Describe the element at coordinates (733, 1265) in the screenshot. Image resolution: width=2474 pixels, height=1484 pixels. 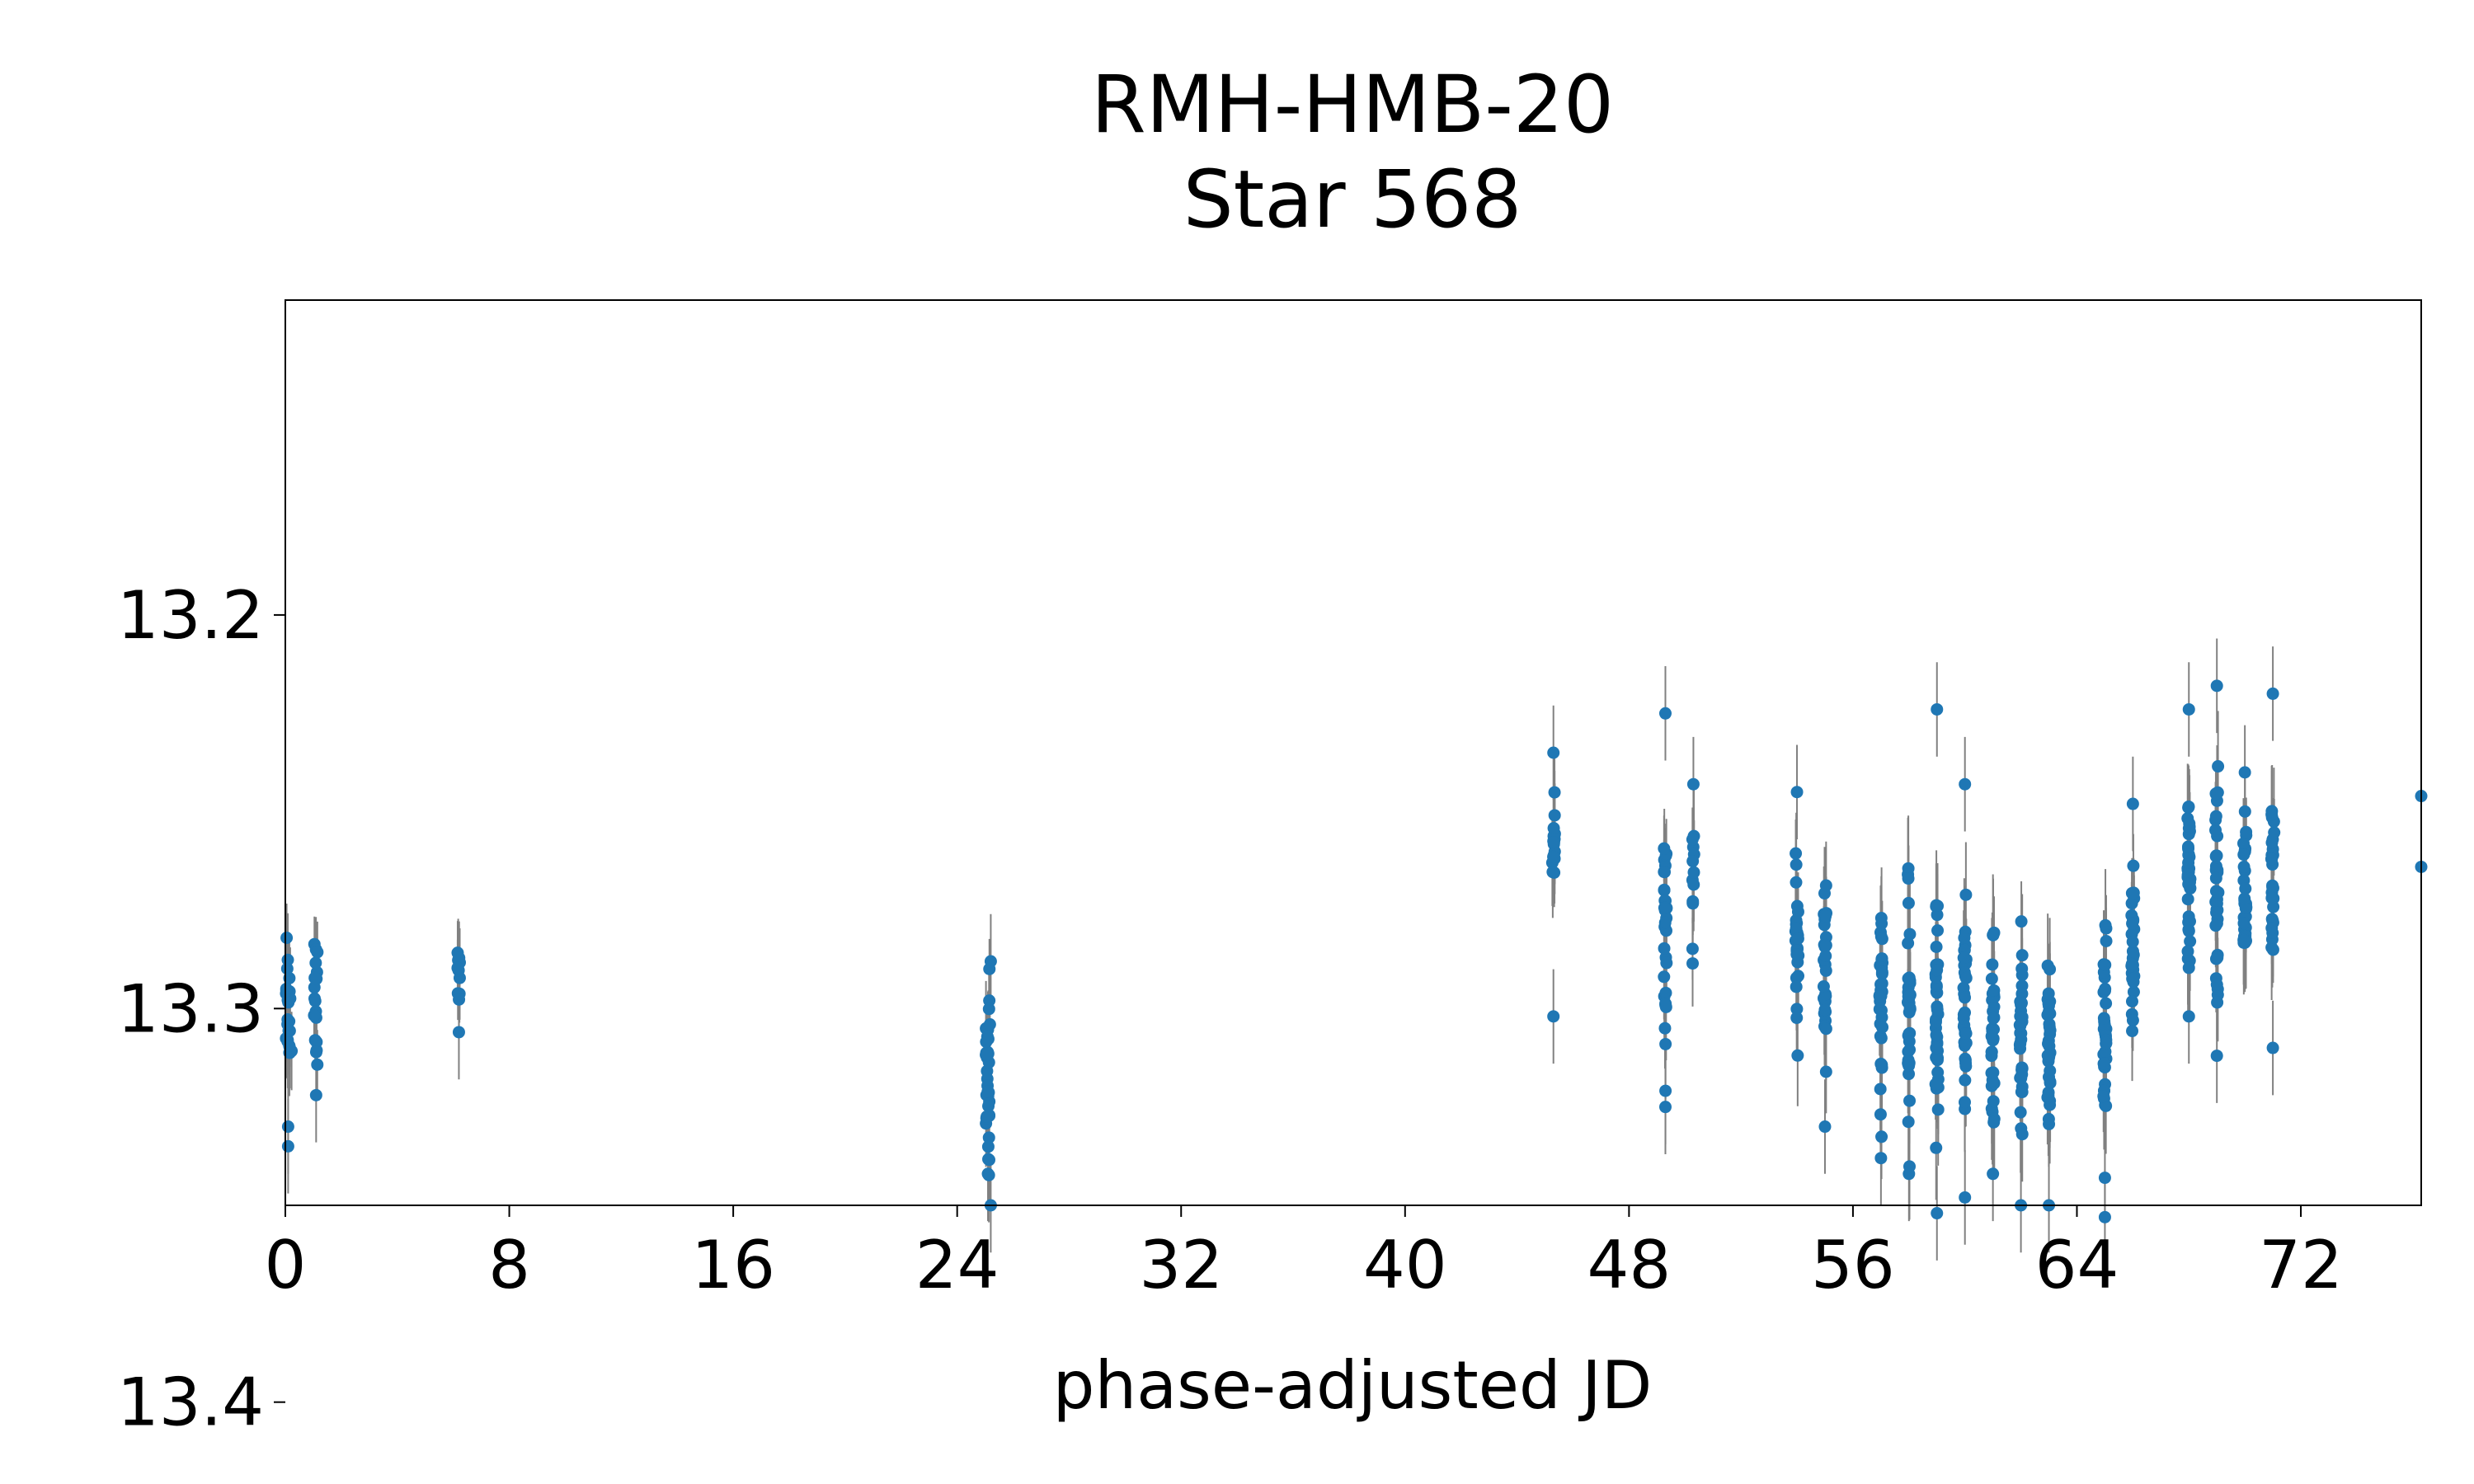
I see `x-tick-label: 16` at that location.